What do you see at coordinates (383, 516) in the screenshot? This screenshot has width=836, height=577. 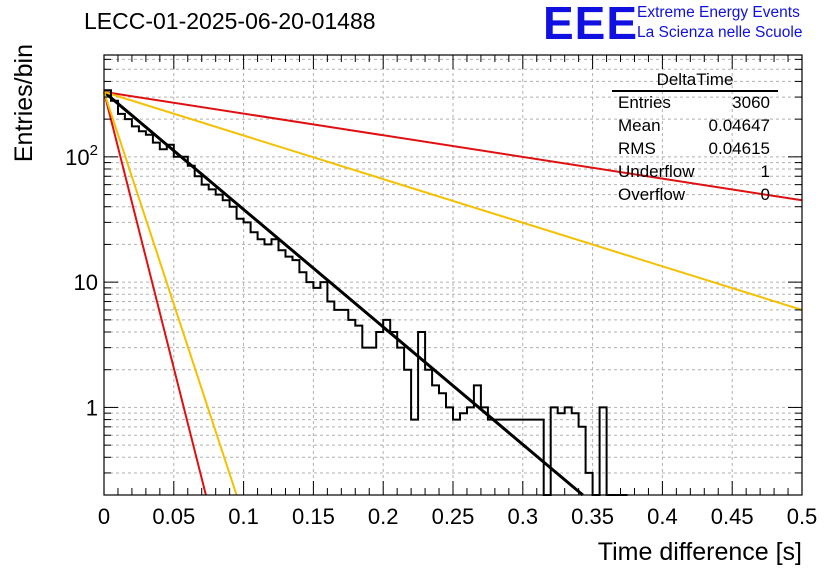 I see `x-tick-label: 0.2` at bounding box center [383, 516].